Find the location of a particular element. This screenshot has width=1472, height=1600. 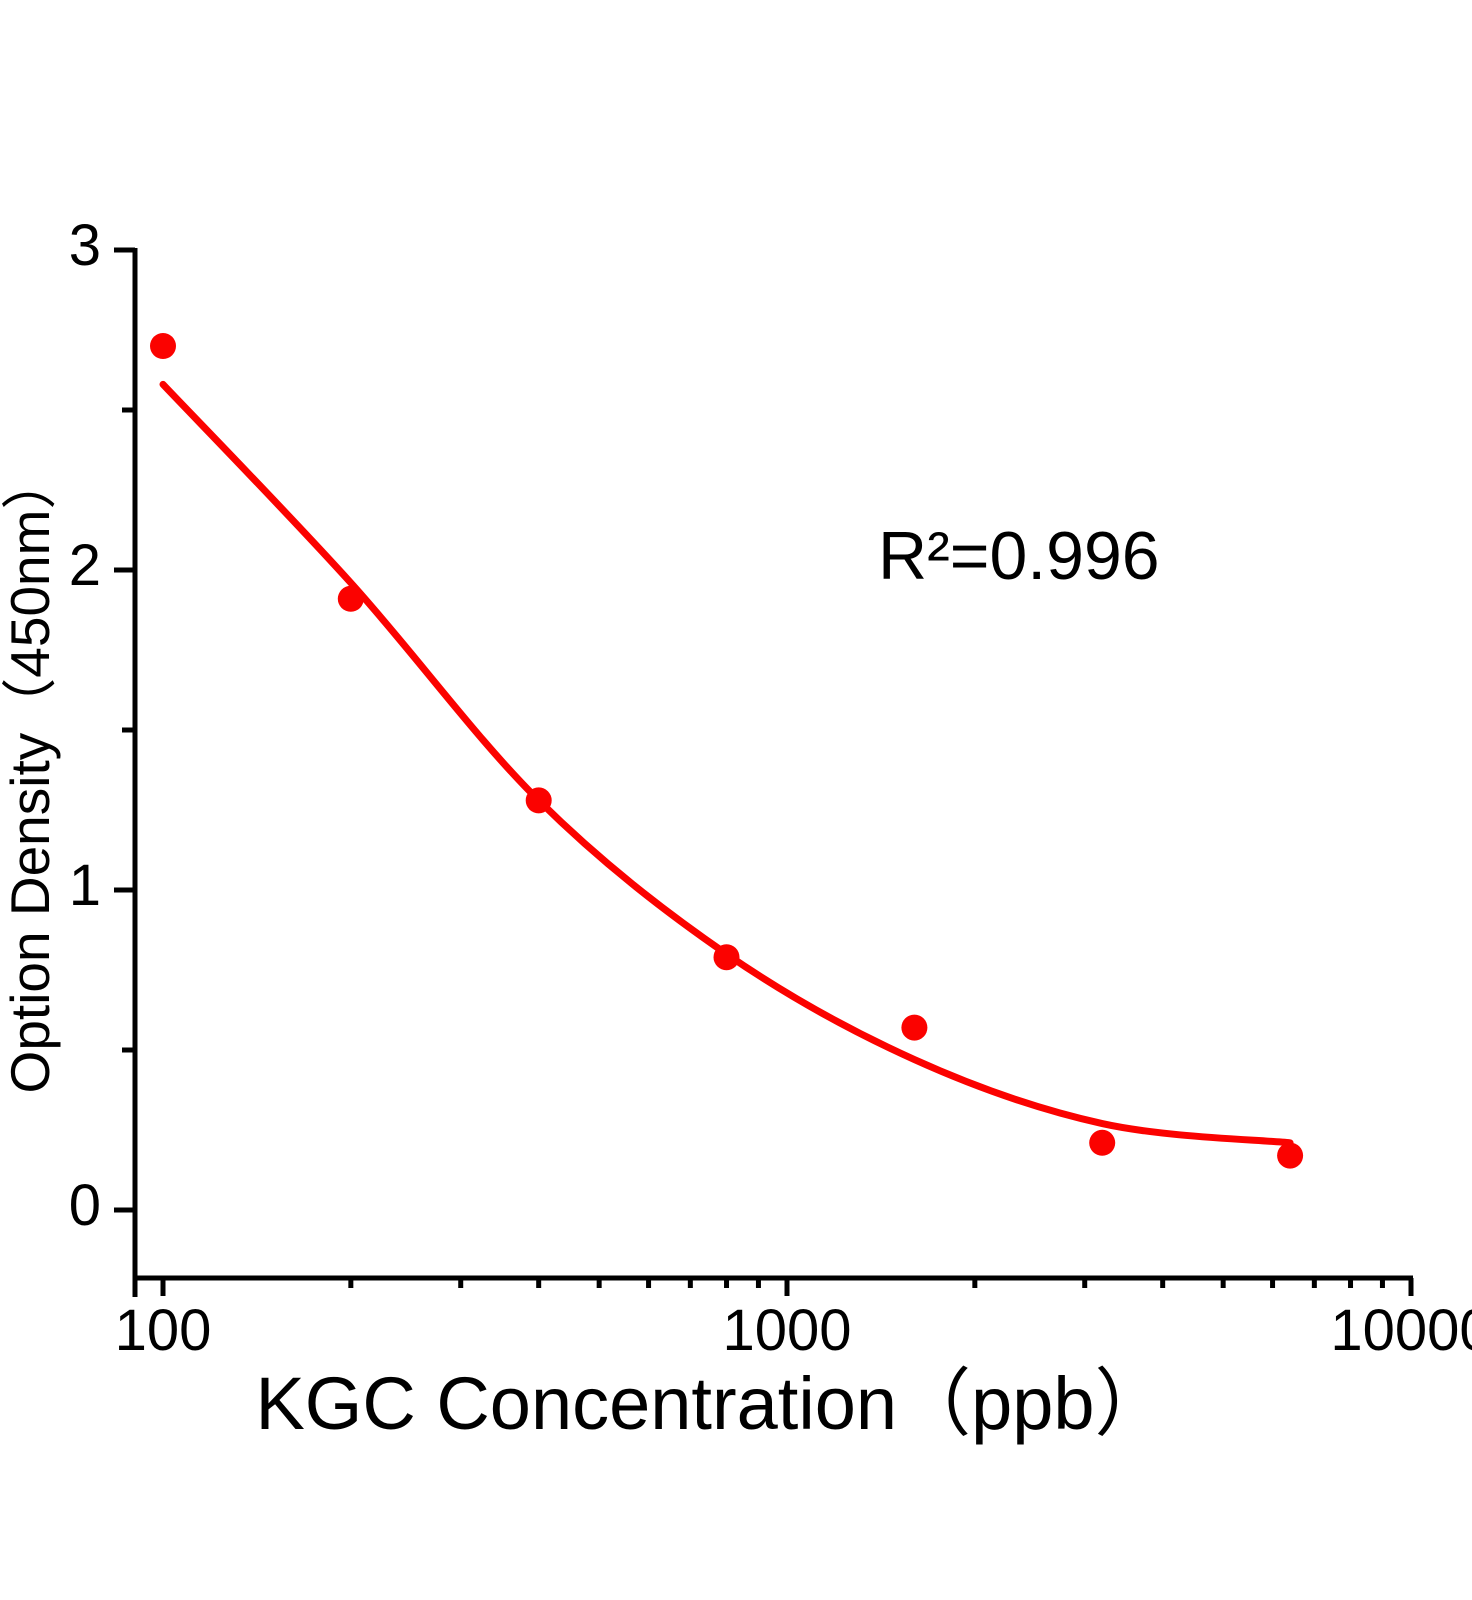

y-tick-label: 3 is located at coordinates (85, 245).